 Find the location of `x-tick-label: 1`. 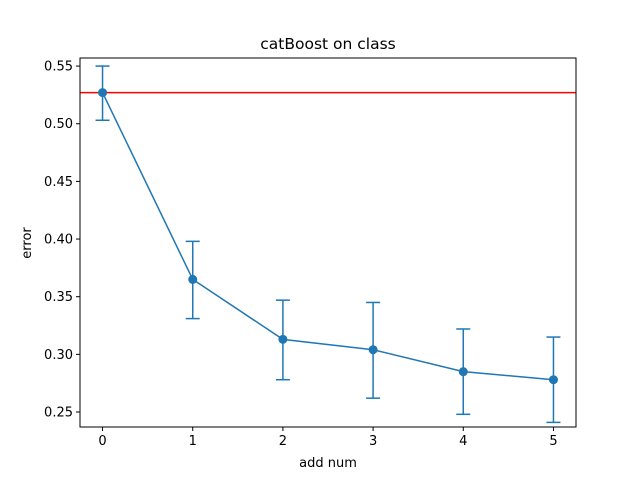

x-tick-label: 1 is located at coordinates (193, 441).